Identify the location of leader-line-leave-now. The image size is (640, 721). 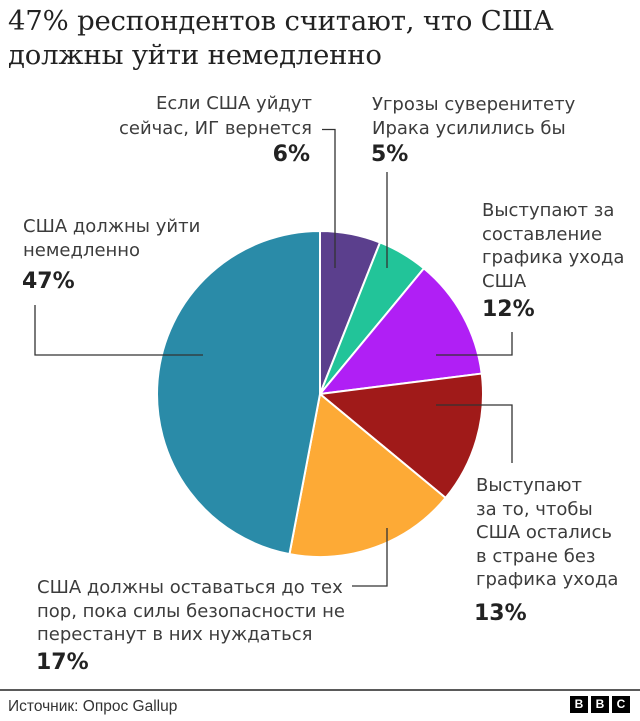
(118, 330).